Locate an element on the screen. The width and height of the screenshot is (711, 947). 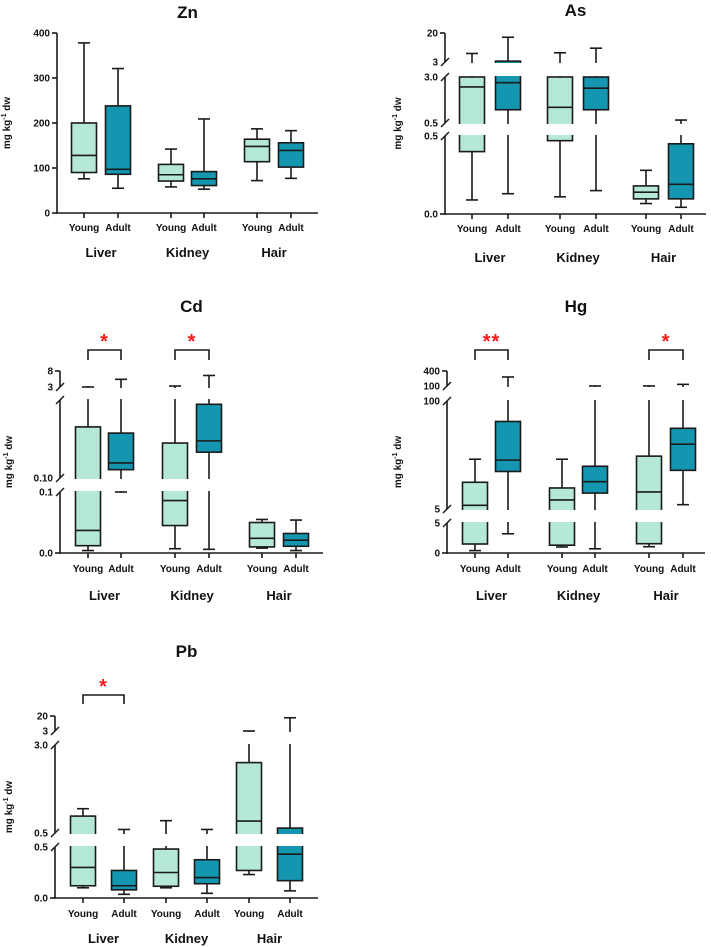
chart-title: Zn is located at coordinates (187, 12).